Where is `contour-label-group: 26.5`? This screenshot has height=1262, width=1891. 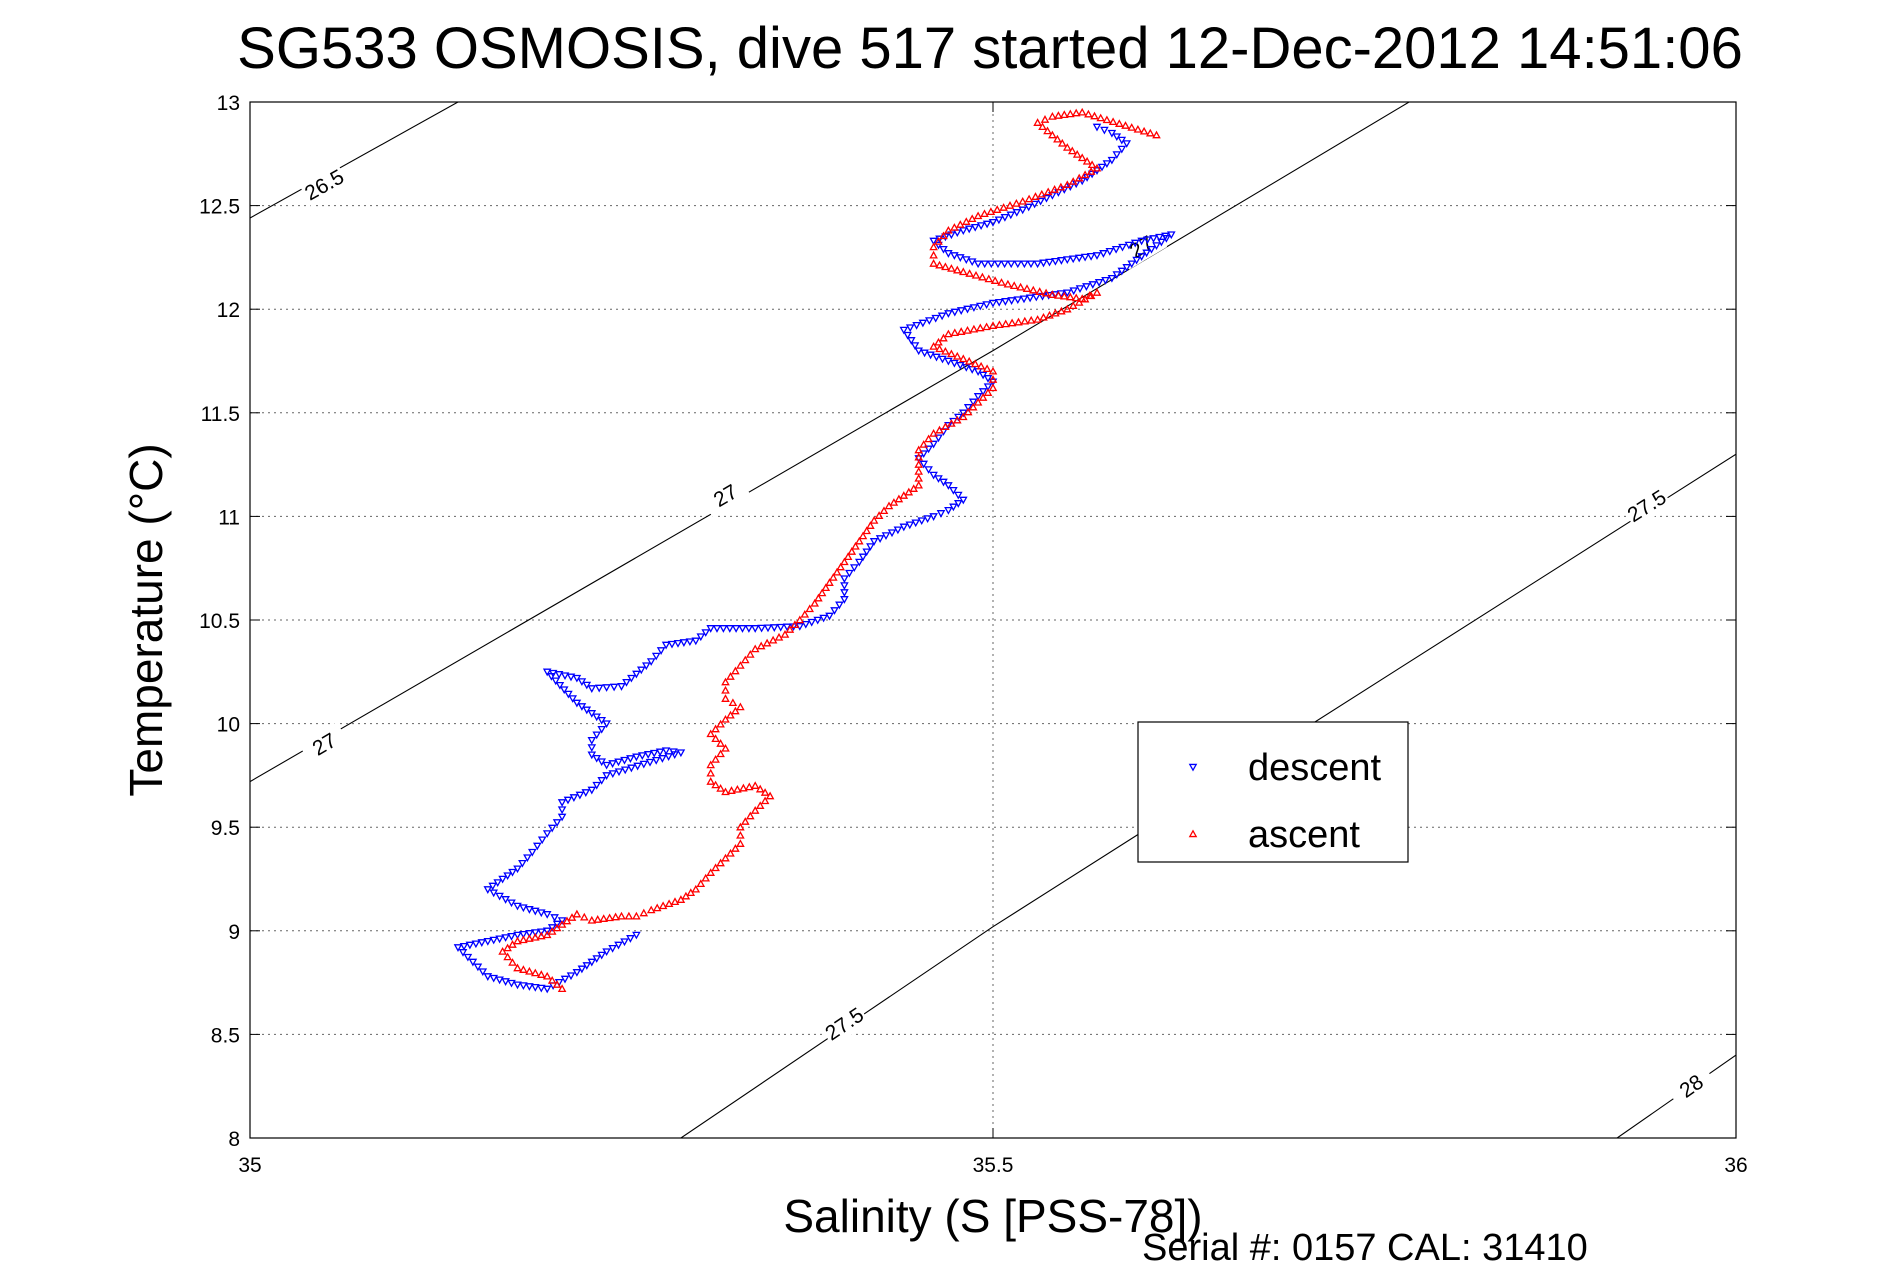 contour-label-group: 26.5 is located at coordinates (324, 184).